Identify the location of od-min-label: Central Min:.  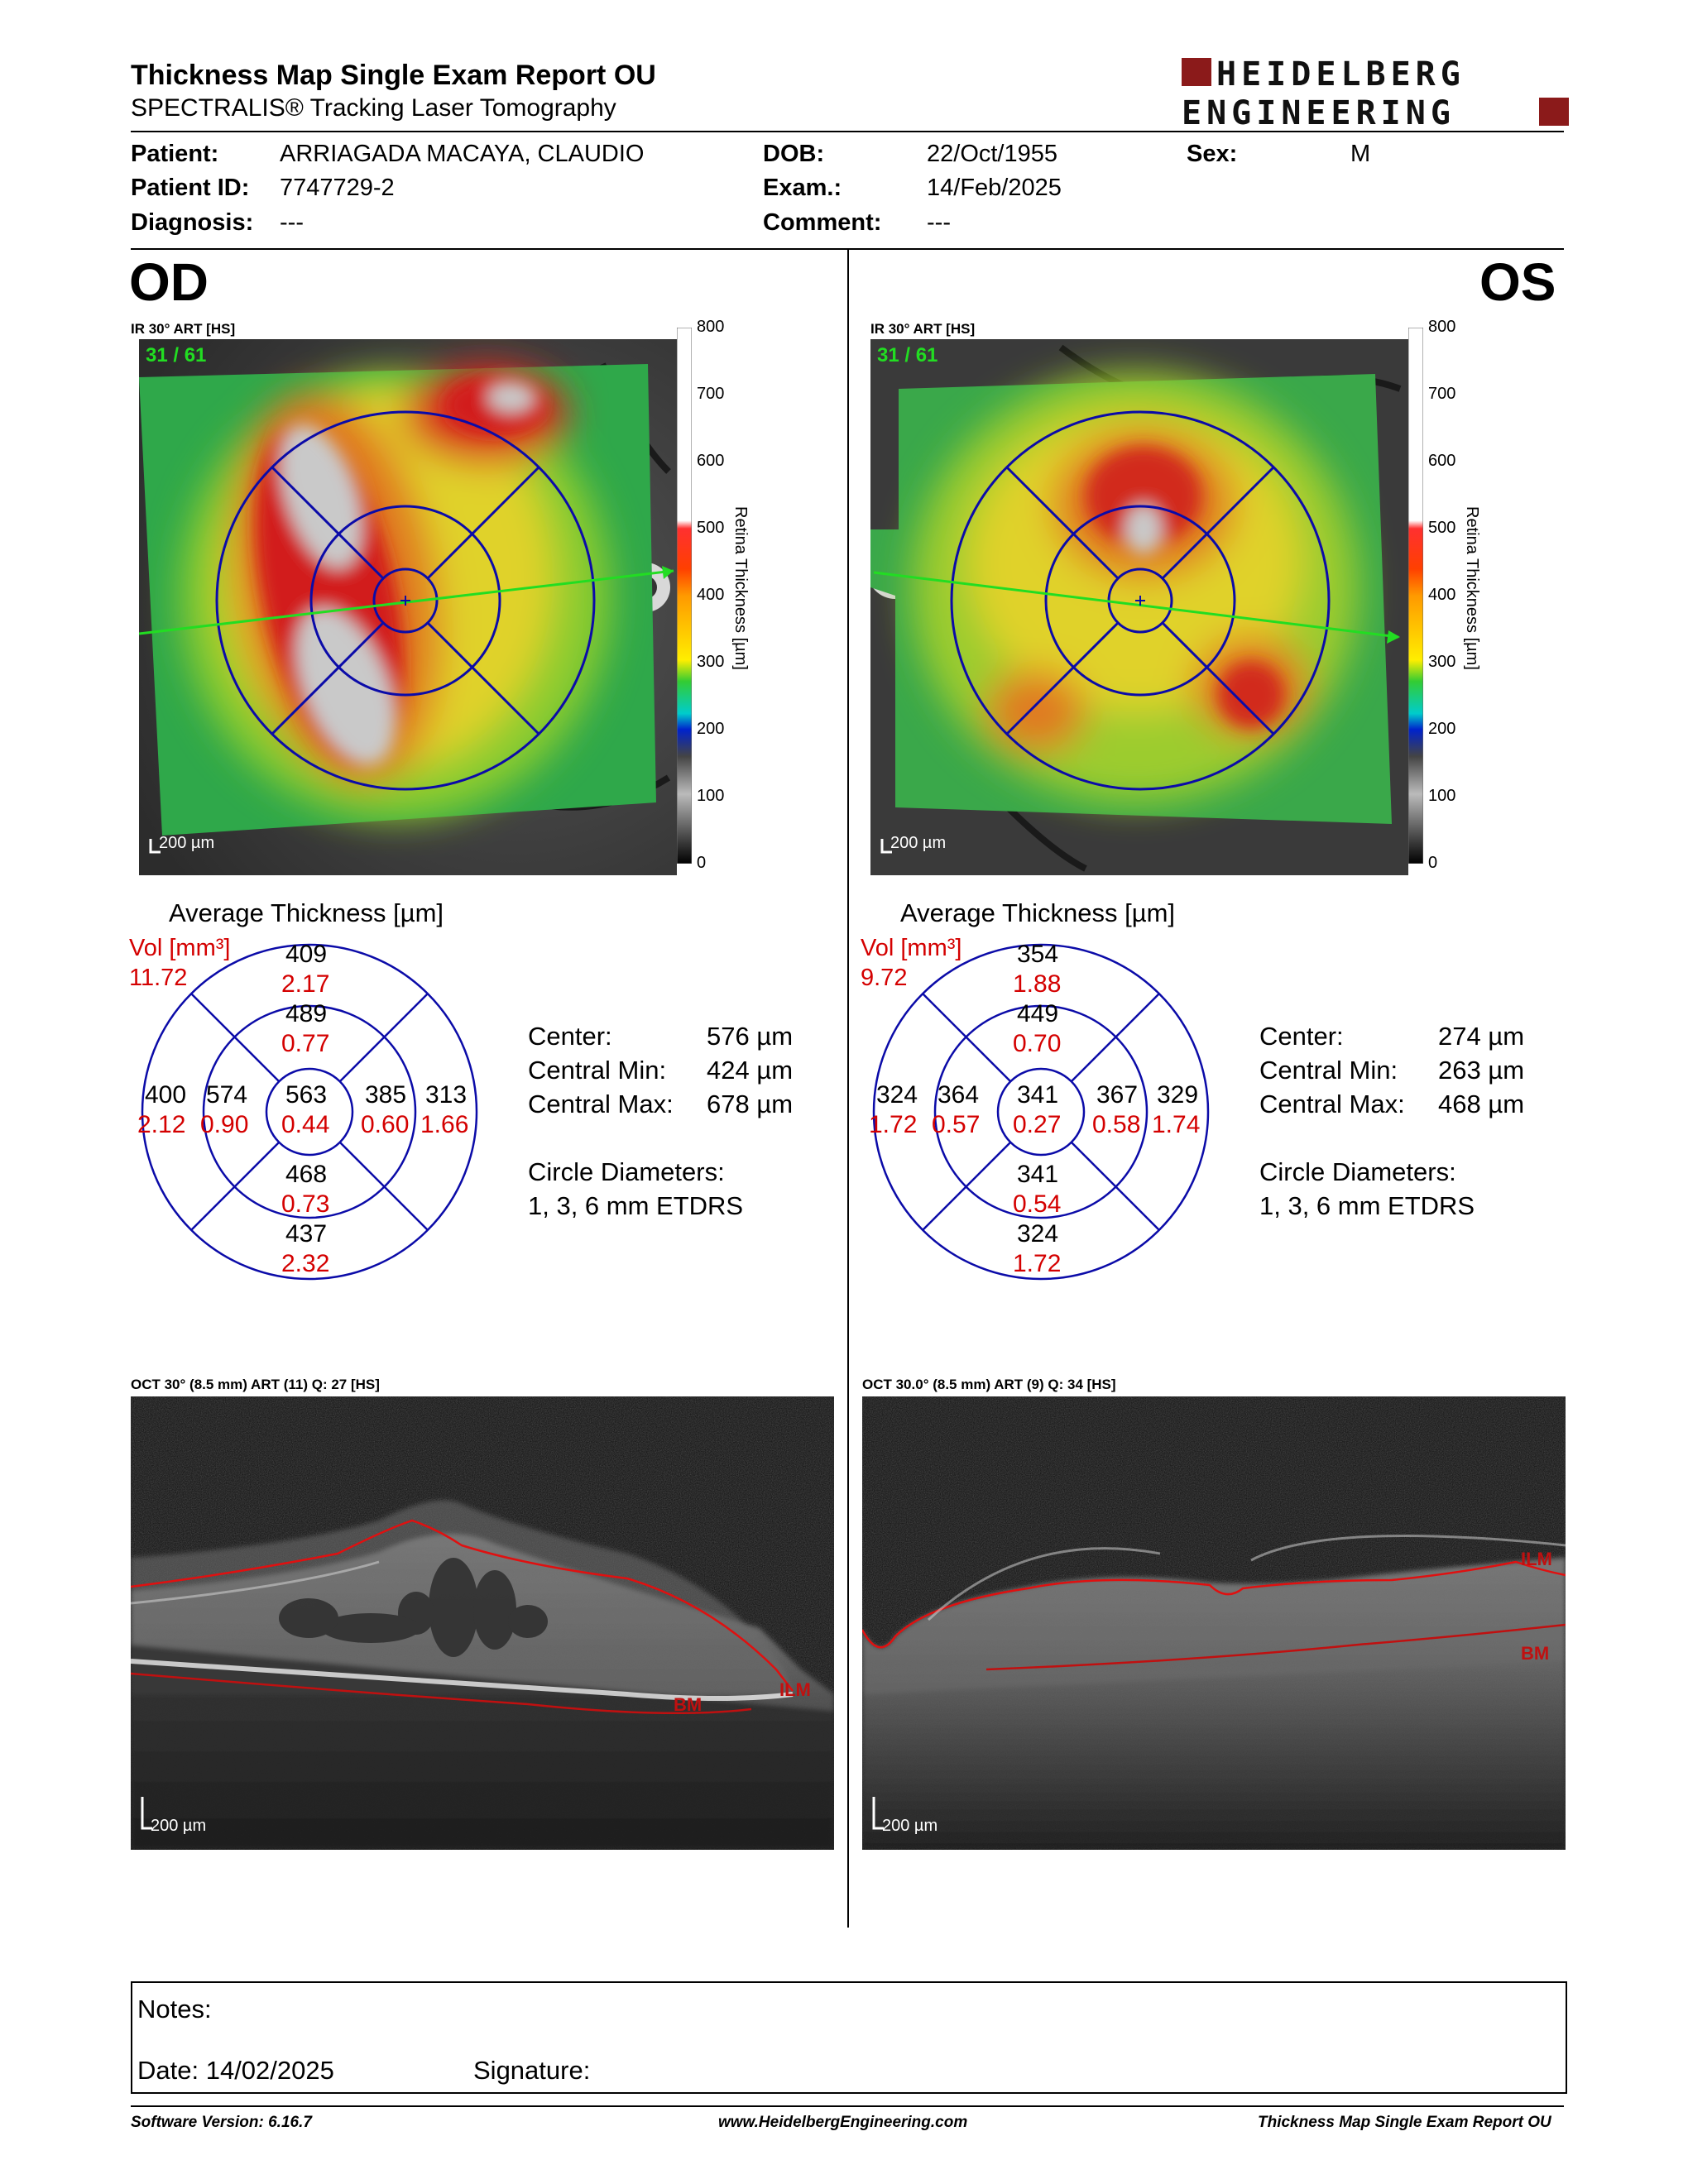
(597, 1070).